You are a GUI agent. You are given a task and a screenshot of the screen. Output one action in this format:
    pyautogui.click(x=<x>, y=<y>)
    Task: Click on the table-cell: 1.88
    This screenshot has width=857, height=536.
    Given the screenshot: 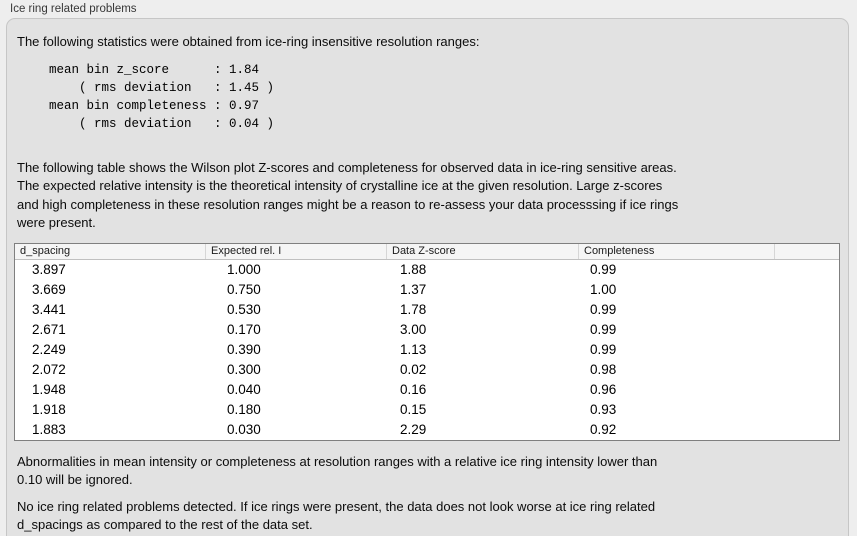 What is the action you would take?
    pyautogui.click(x=413, y=269)
    